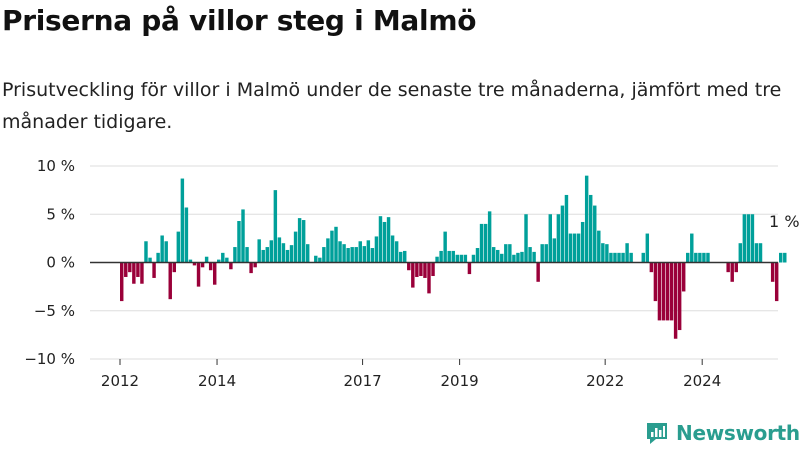 This screenshot has width=800, height=450. Describe the element at coordinates (239, 20) in the screenshot. I see `chart-title: Priserna på villor steg i Malmö` at that location.